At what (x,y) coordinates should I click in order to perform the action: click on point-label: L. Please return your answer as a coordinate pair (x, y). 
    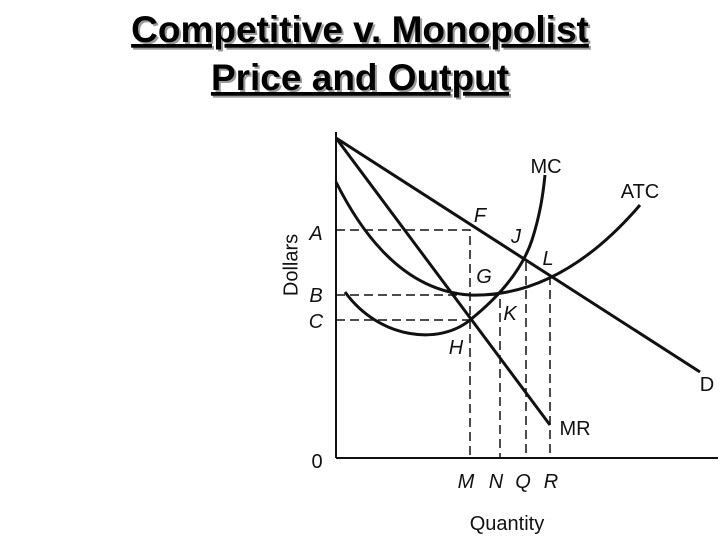
    Looking at the image, I should click on (547, 259).